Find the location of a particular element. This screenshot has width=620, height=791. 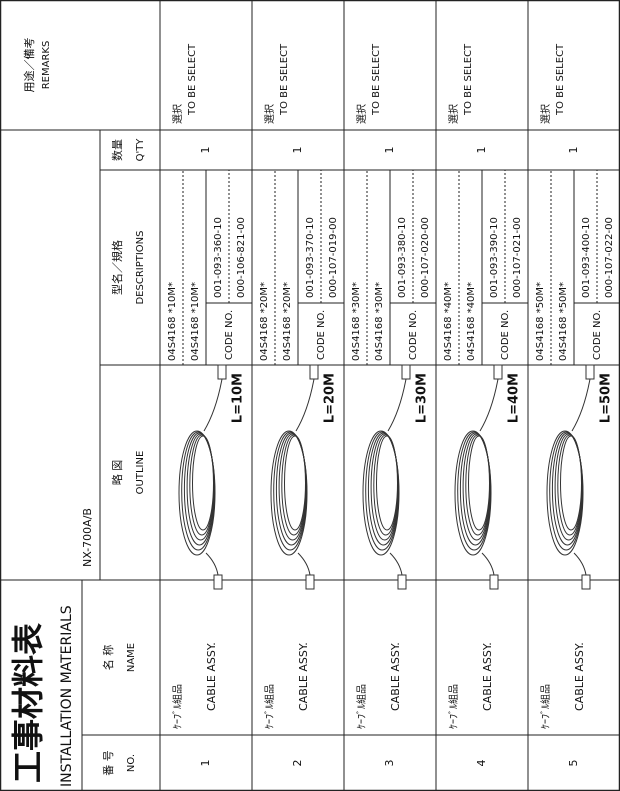

item-number: 4 is located at coordinates (481, 763).